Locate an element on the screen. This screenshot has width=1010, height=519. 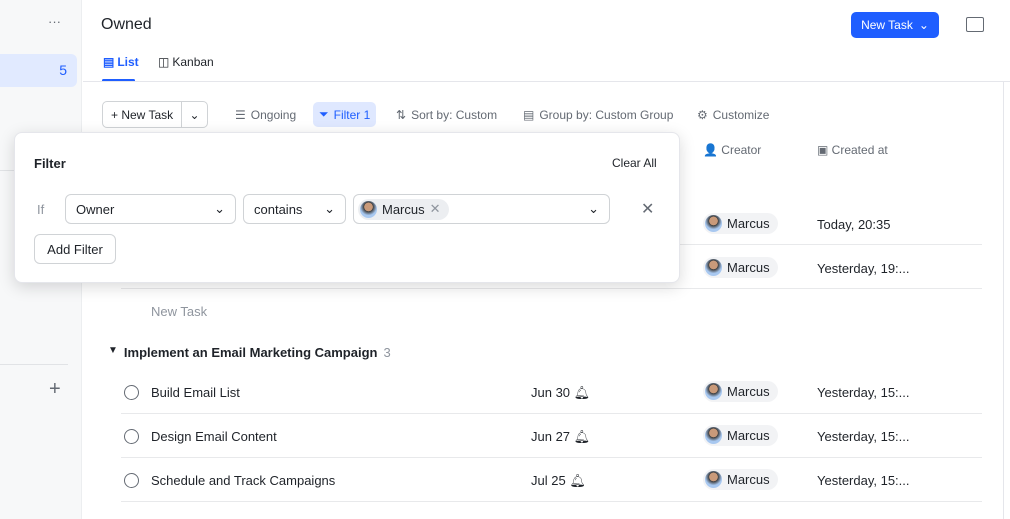
customize-button: ⚙ Customize is located at coordinates (733, 114).